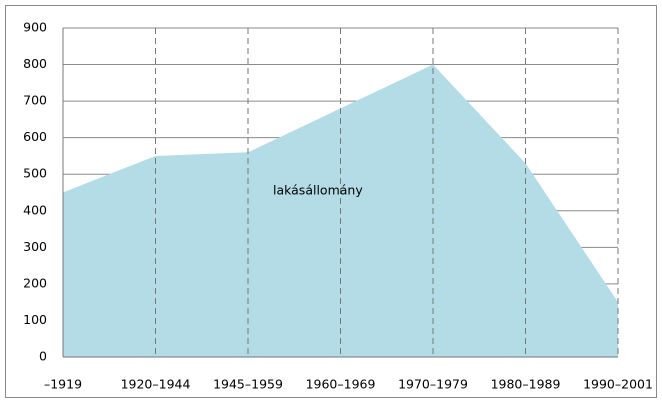 This screenshot has width=662, height=403. Describe the element at coordinates (35, 27) in the screenshot. I see `y-tick-label: 900` at that location.